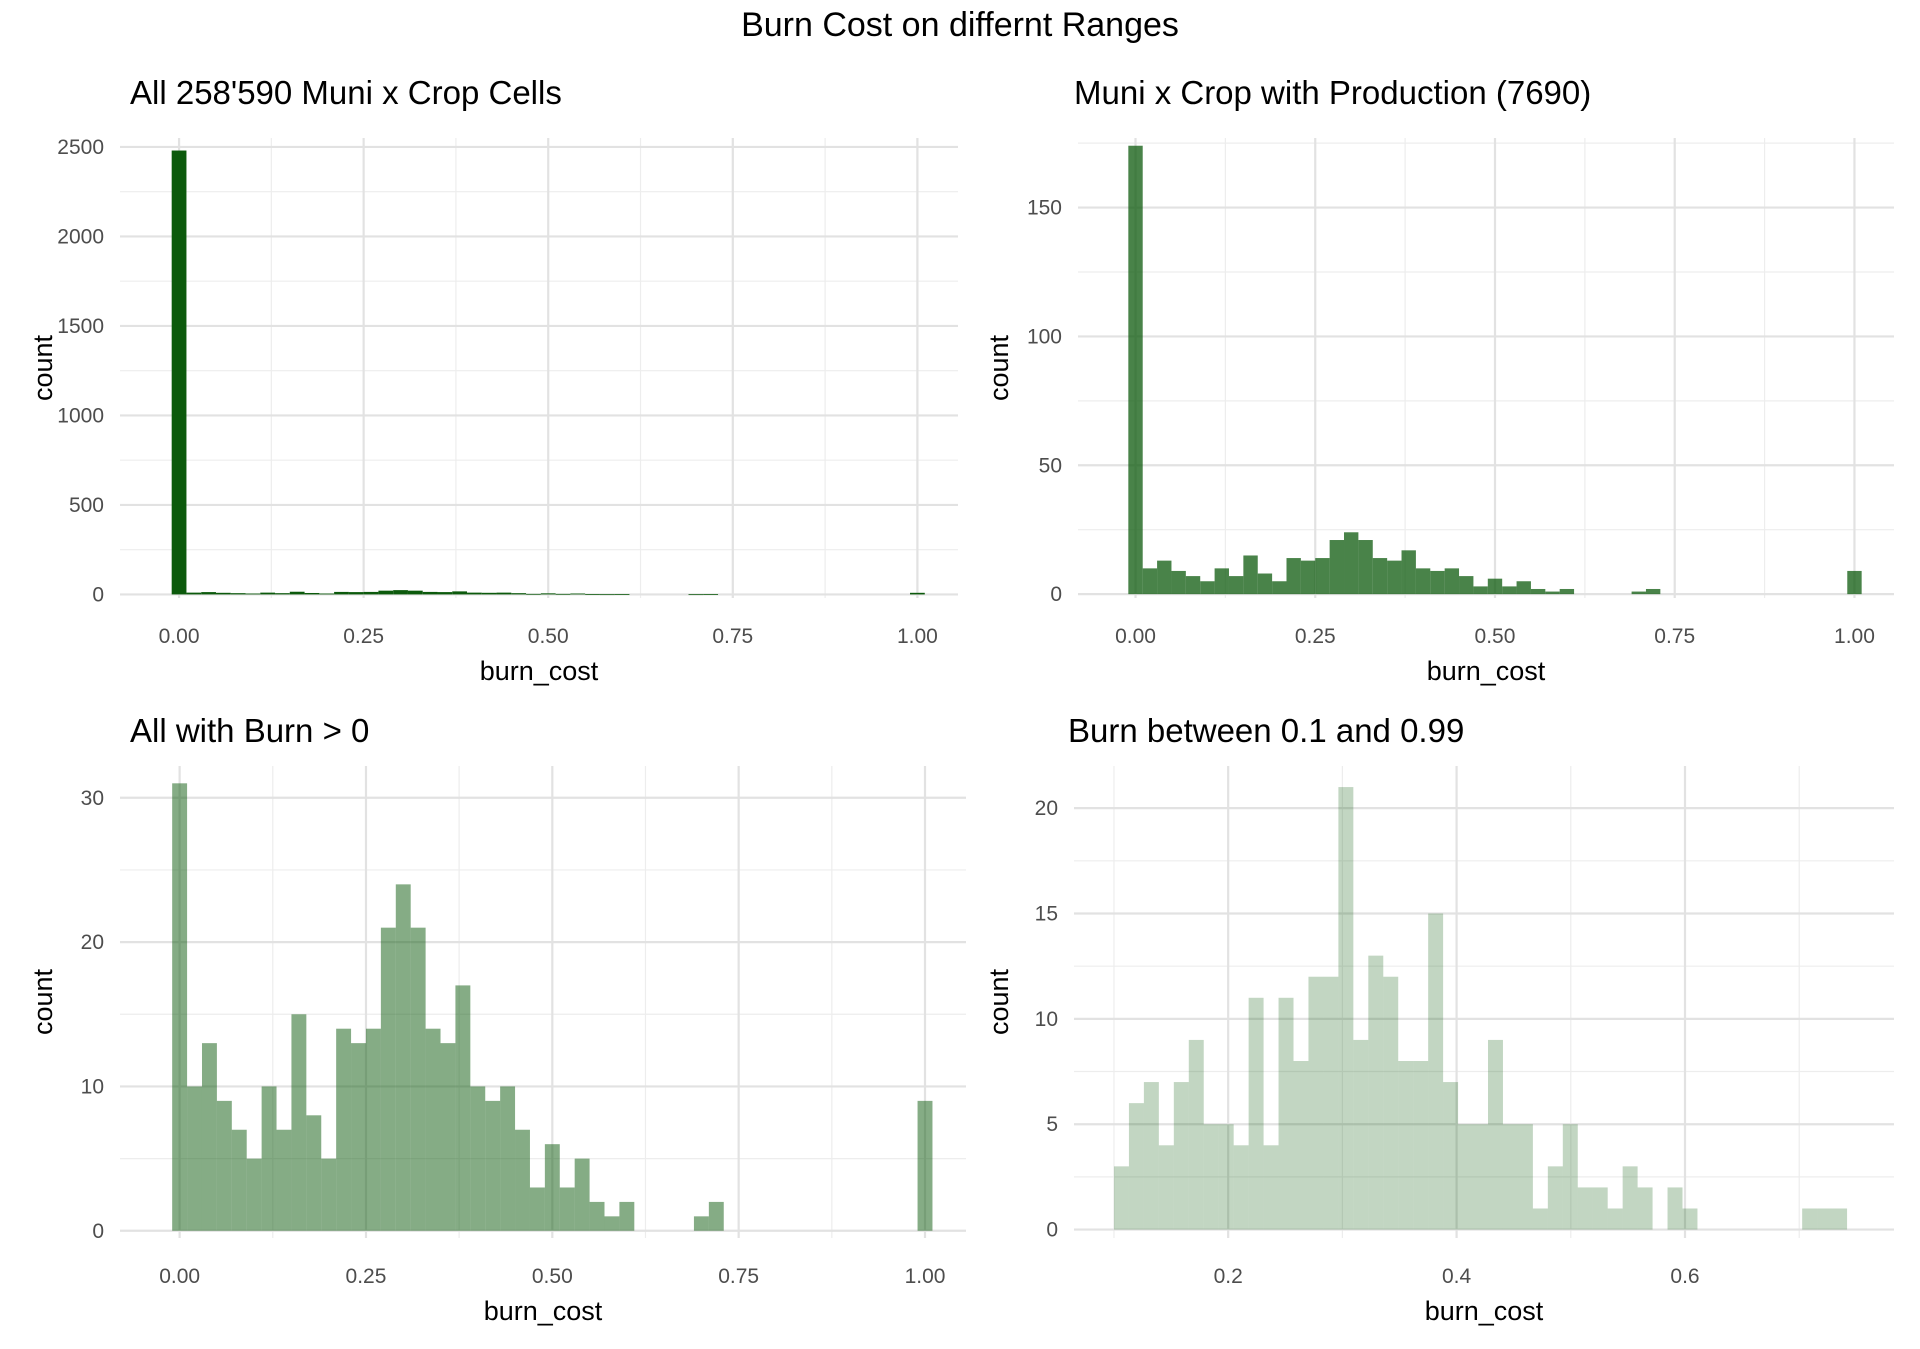 The width and height of the screenshot is (1920, 1349). I want to click on y-tick-label: 2000, so click(80, 236).